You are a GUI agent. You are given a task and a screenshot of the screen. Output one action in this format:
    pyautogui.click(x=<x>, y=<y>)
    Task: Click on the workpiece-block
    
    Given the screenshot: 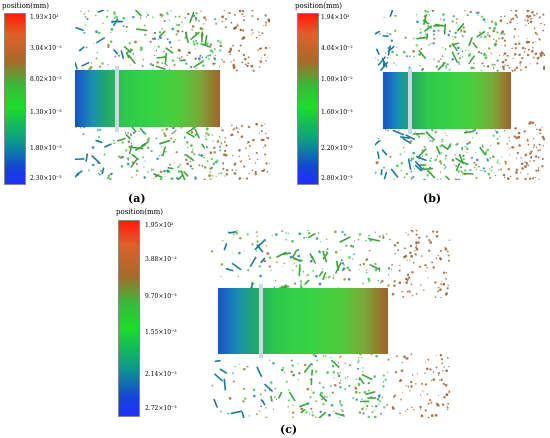 What is the action you would take?
    pyautogui.click(x=303, y=321)
    